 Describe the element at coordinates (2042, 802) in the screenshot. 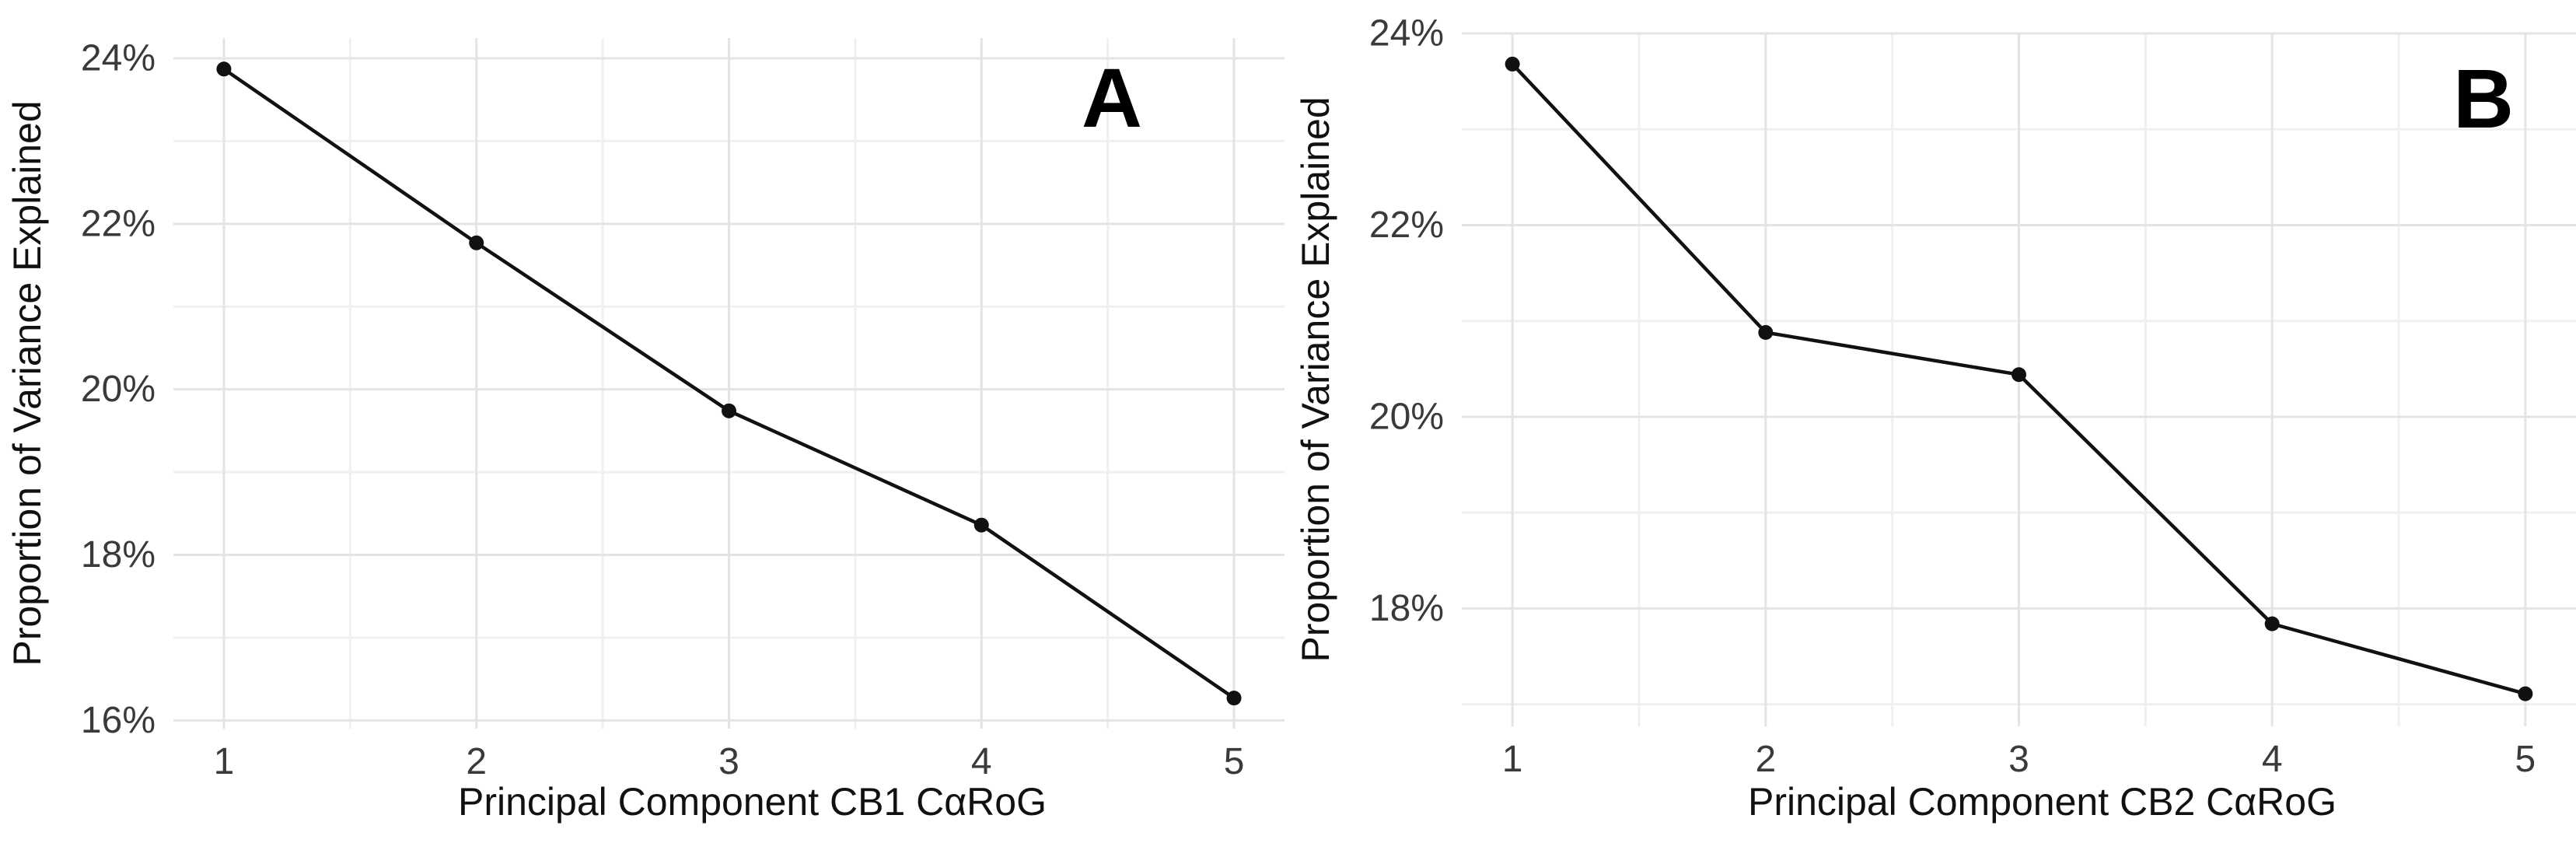

I see `x-axis-title: Principal Component CB2 CαRoG` at that location.